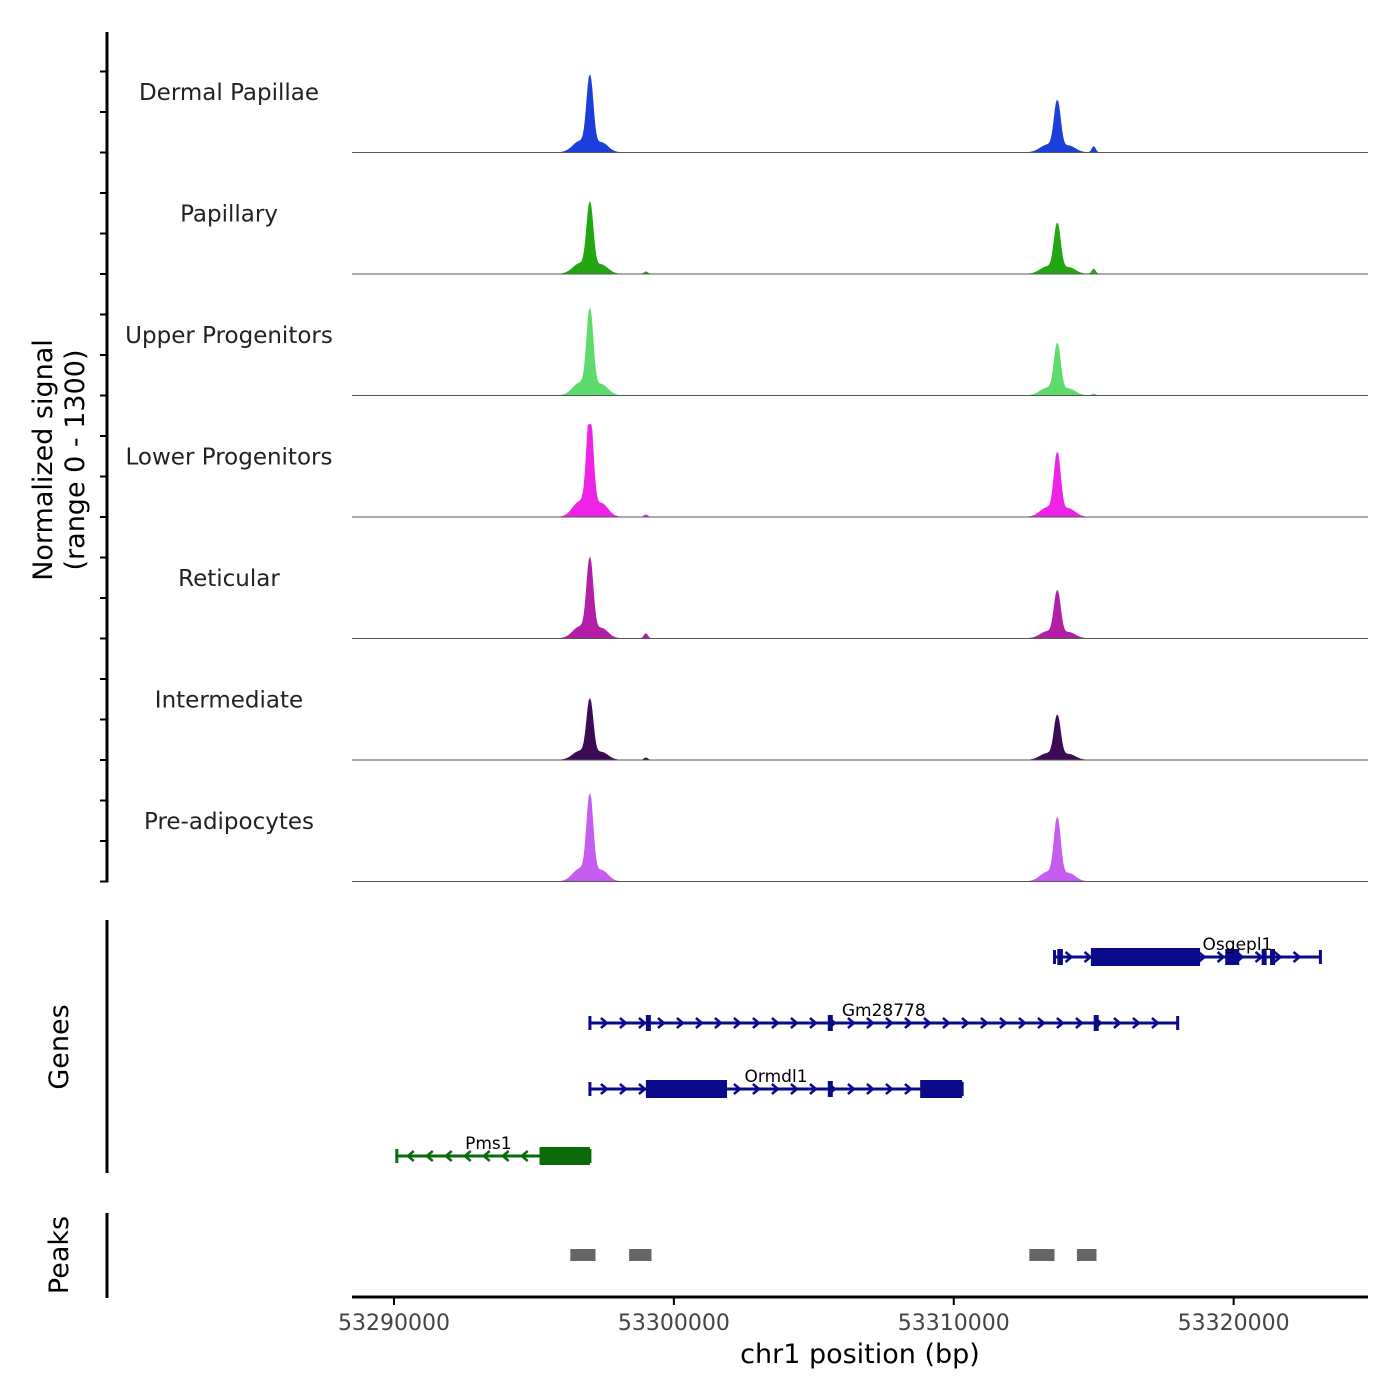  Describe the element at coordinates (776, 1077) in the screenshot. I see `gene-label: Ormdl1` at that location.